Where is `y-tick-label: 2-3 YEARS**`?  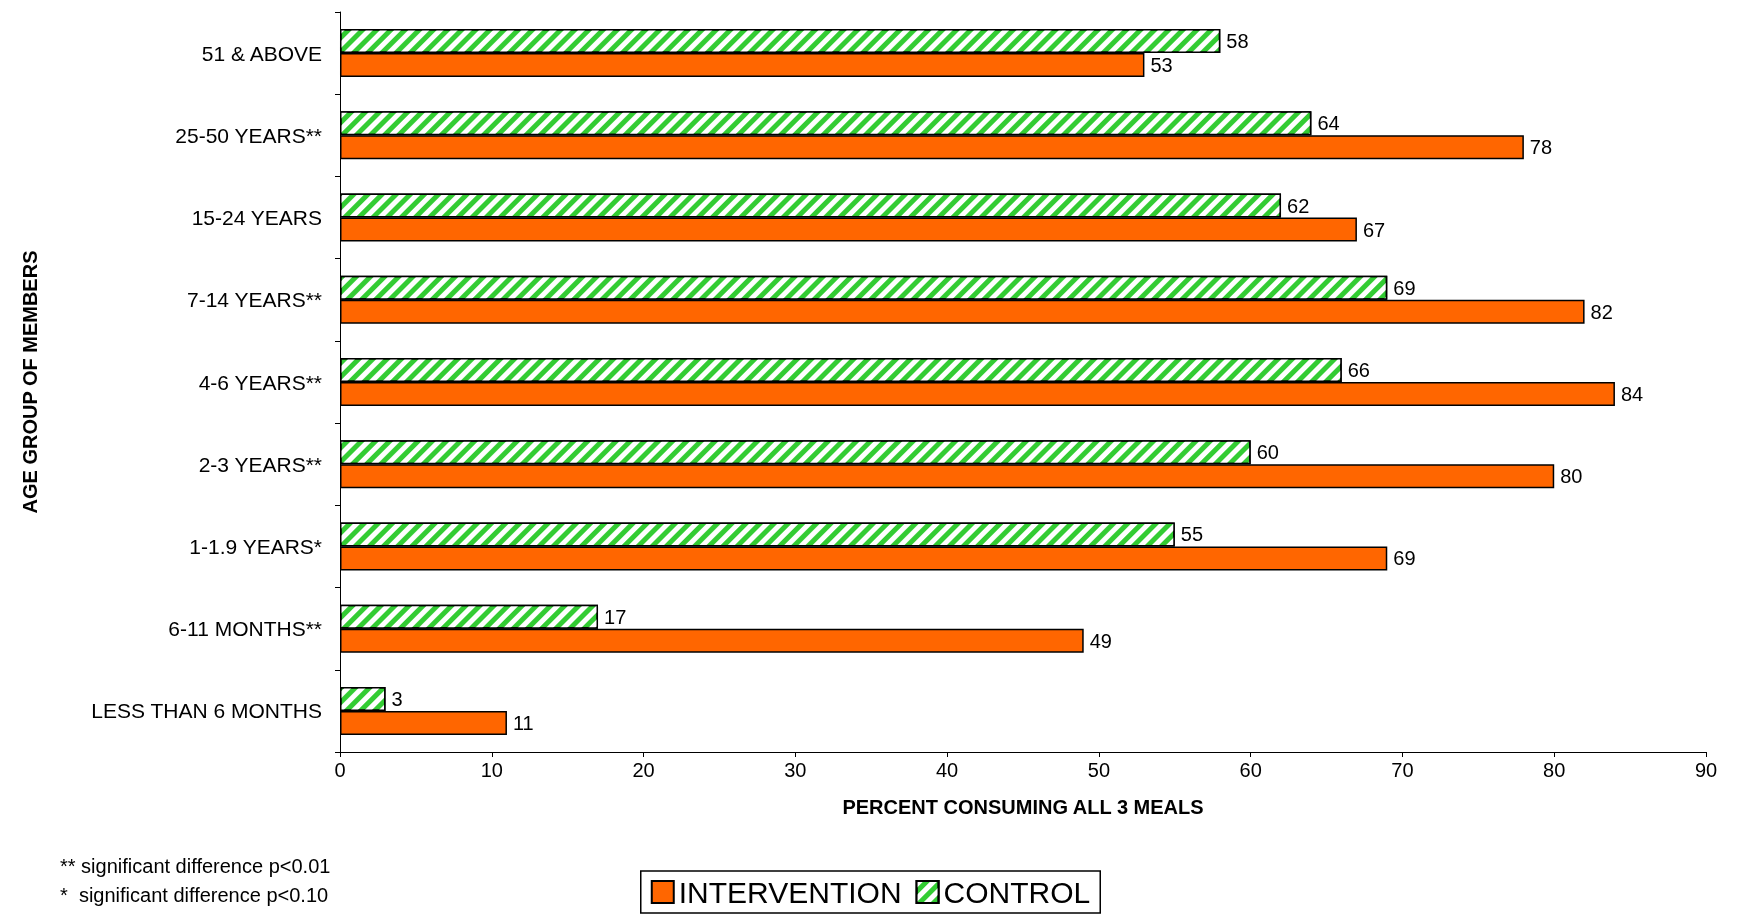 y-tick-label: 2-3 YEARS** is located at coordinates (260, 464).